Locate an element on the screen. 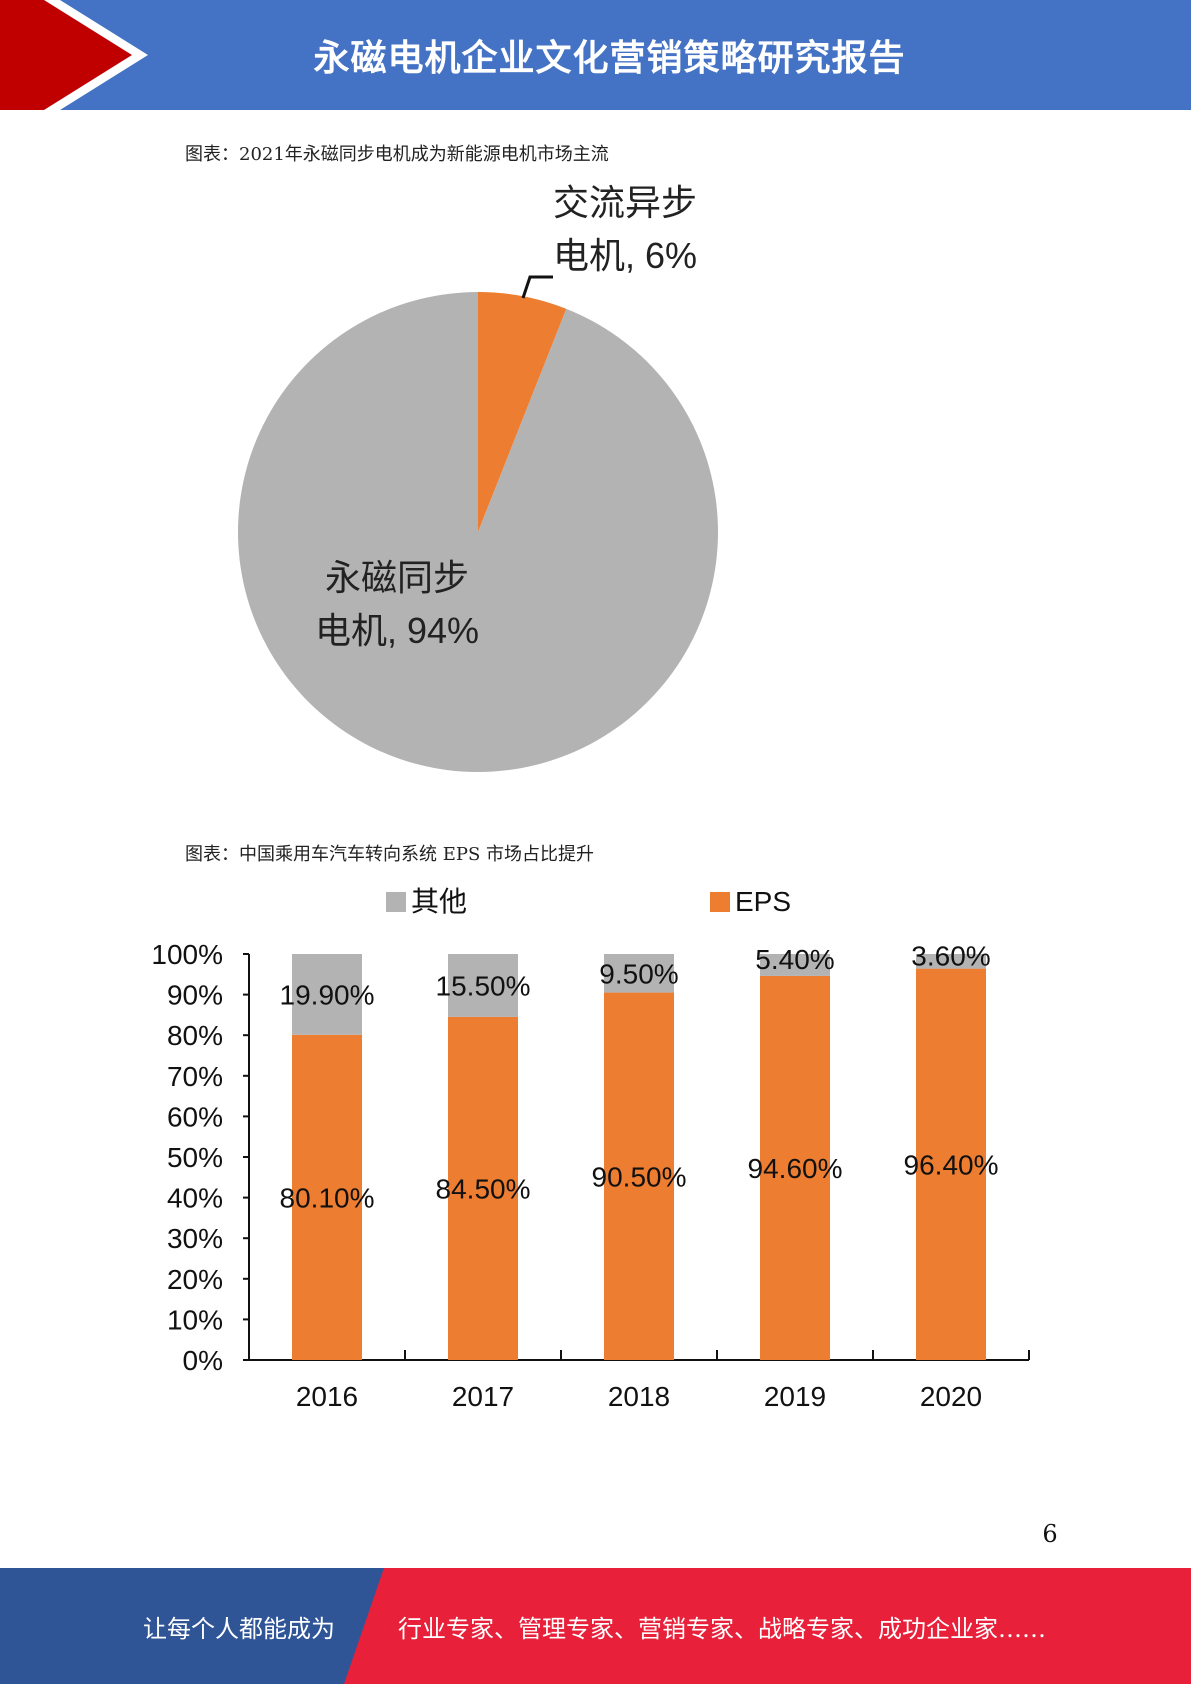 The height and width of the screenshot is (1684, 1191). x-tick-label: 2020 is located at coordinates (951, 1396).